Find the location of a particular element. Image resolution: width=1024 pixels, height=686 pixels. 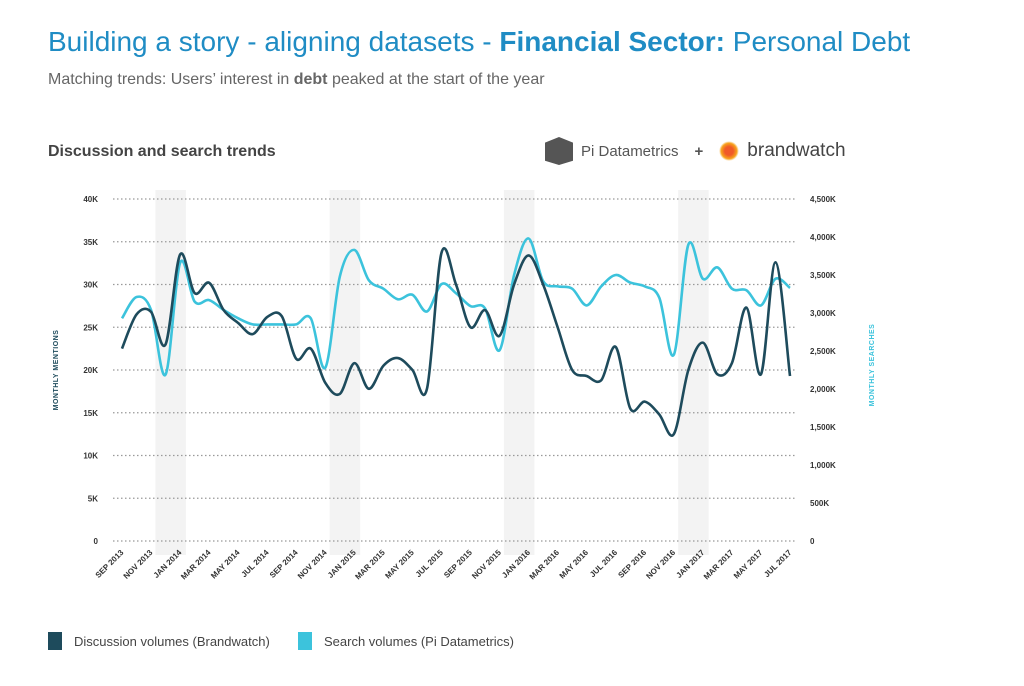

pi-datametrics-logo-icon is located at coordinates (559, 151).